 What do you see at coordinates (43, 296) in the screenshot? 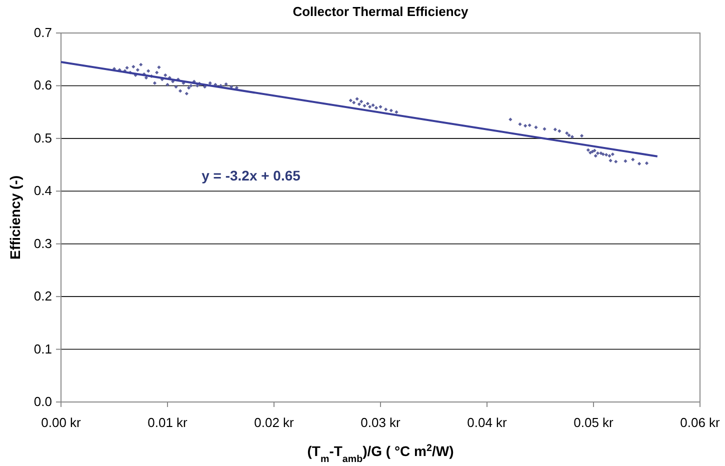
I see `y-tick-label: 0.2` at bounding box center [43, 296].